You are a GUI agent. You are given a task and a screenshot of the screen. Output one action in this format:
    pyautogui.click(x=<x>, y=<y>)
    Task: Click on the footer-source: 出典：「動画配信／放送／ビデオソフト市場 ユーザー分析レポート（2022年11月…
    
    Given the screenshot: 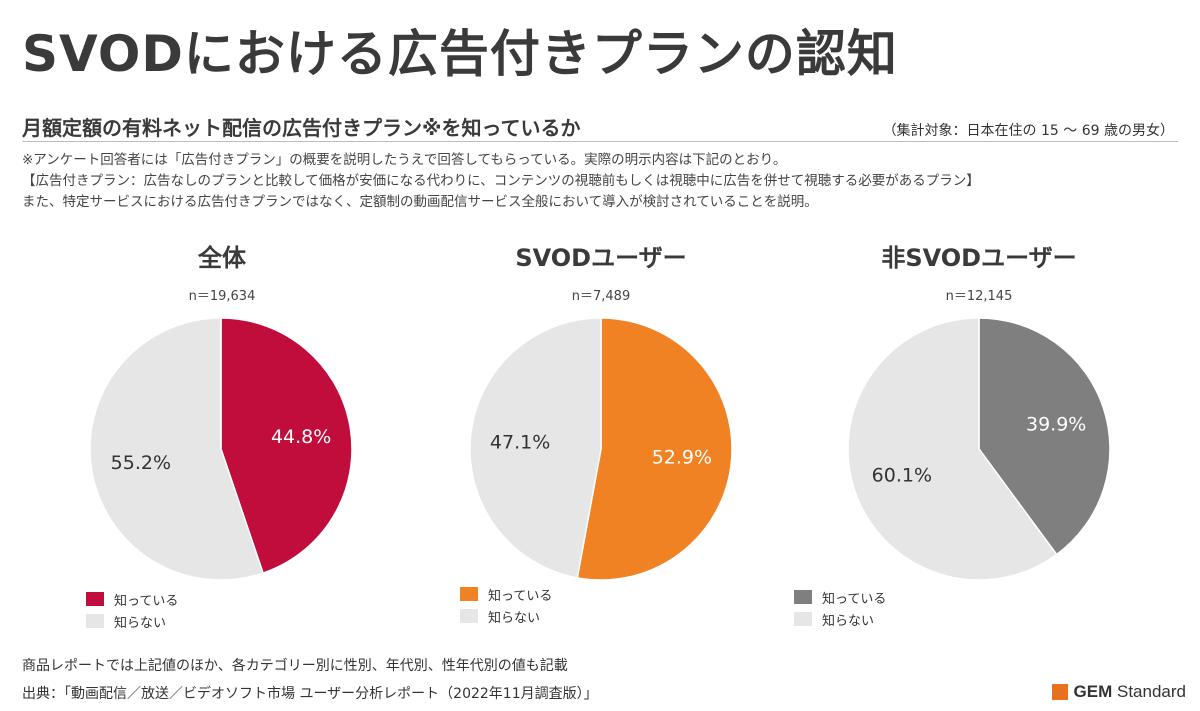 What is the action you would take?
    pyautogui.click(x=310, y=694)
    